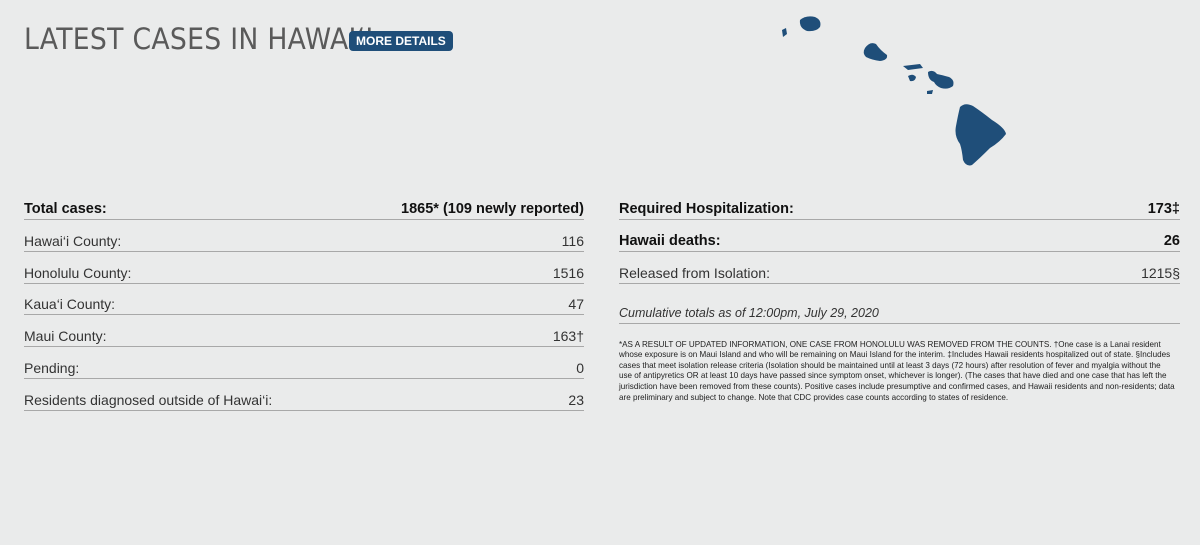  Describe the element at coordinates (304, 300) in the screenshot. I see `table-row-kauai-county: Kaua‘i County: 47` at that location.